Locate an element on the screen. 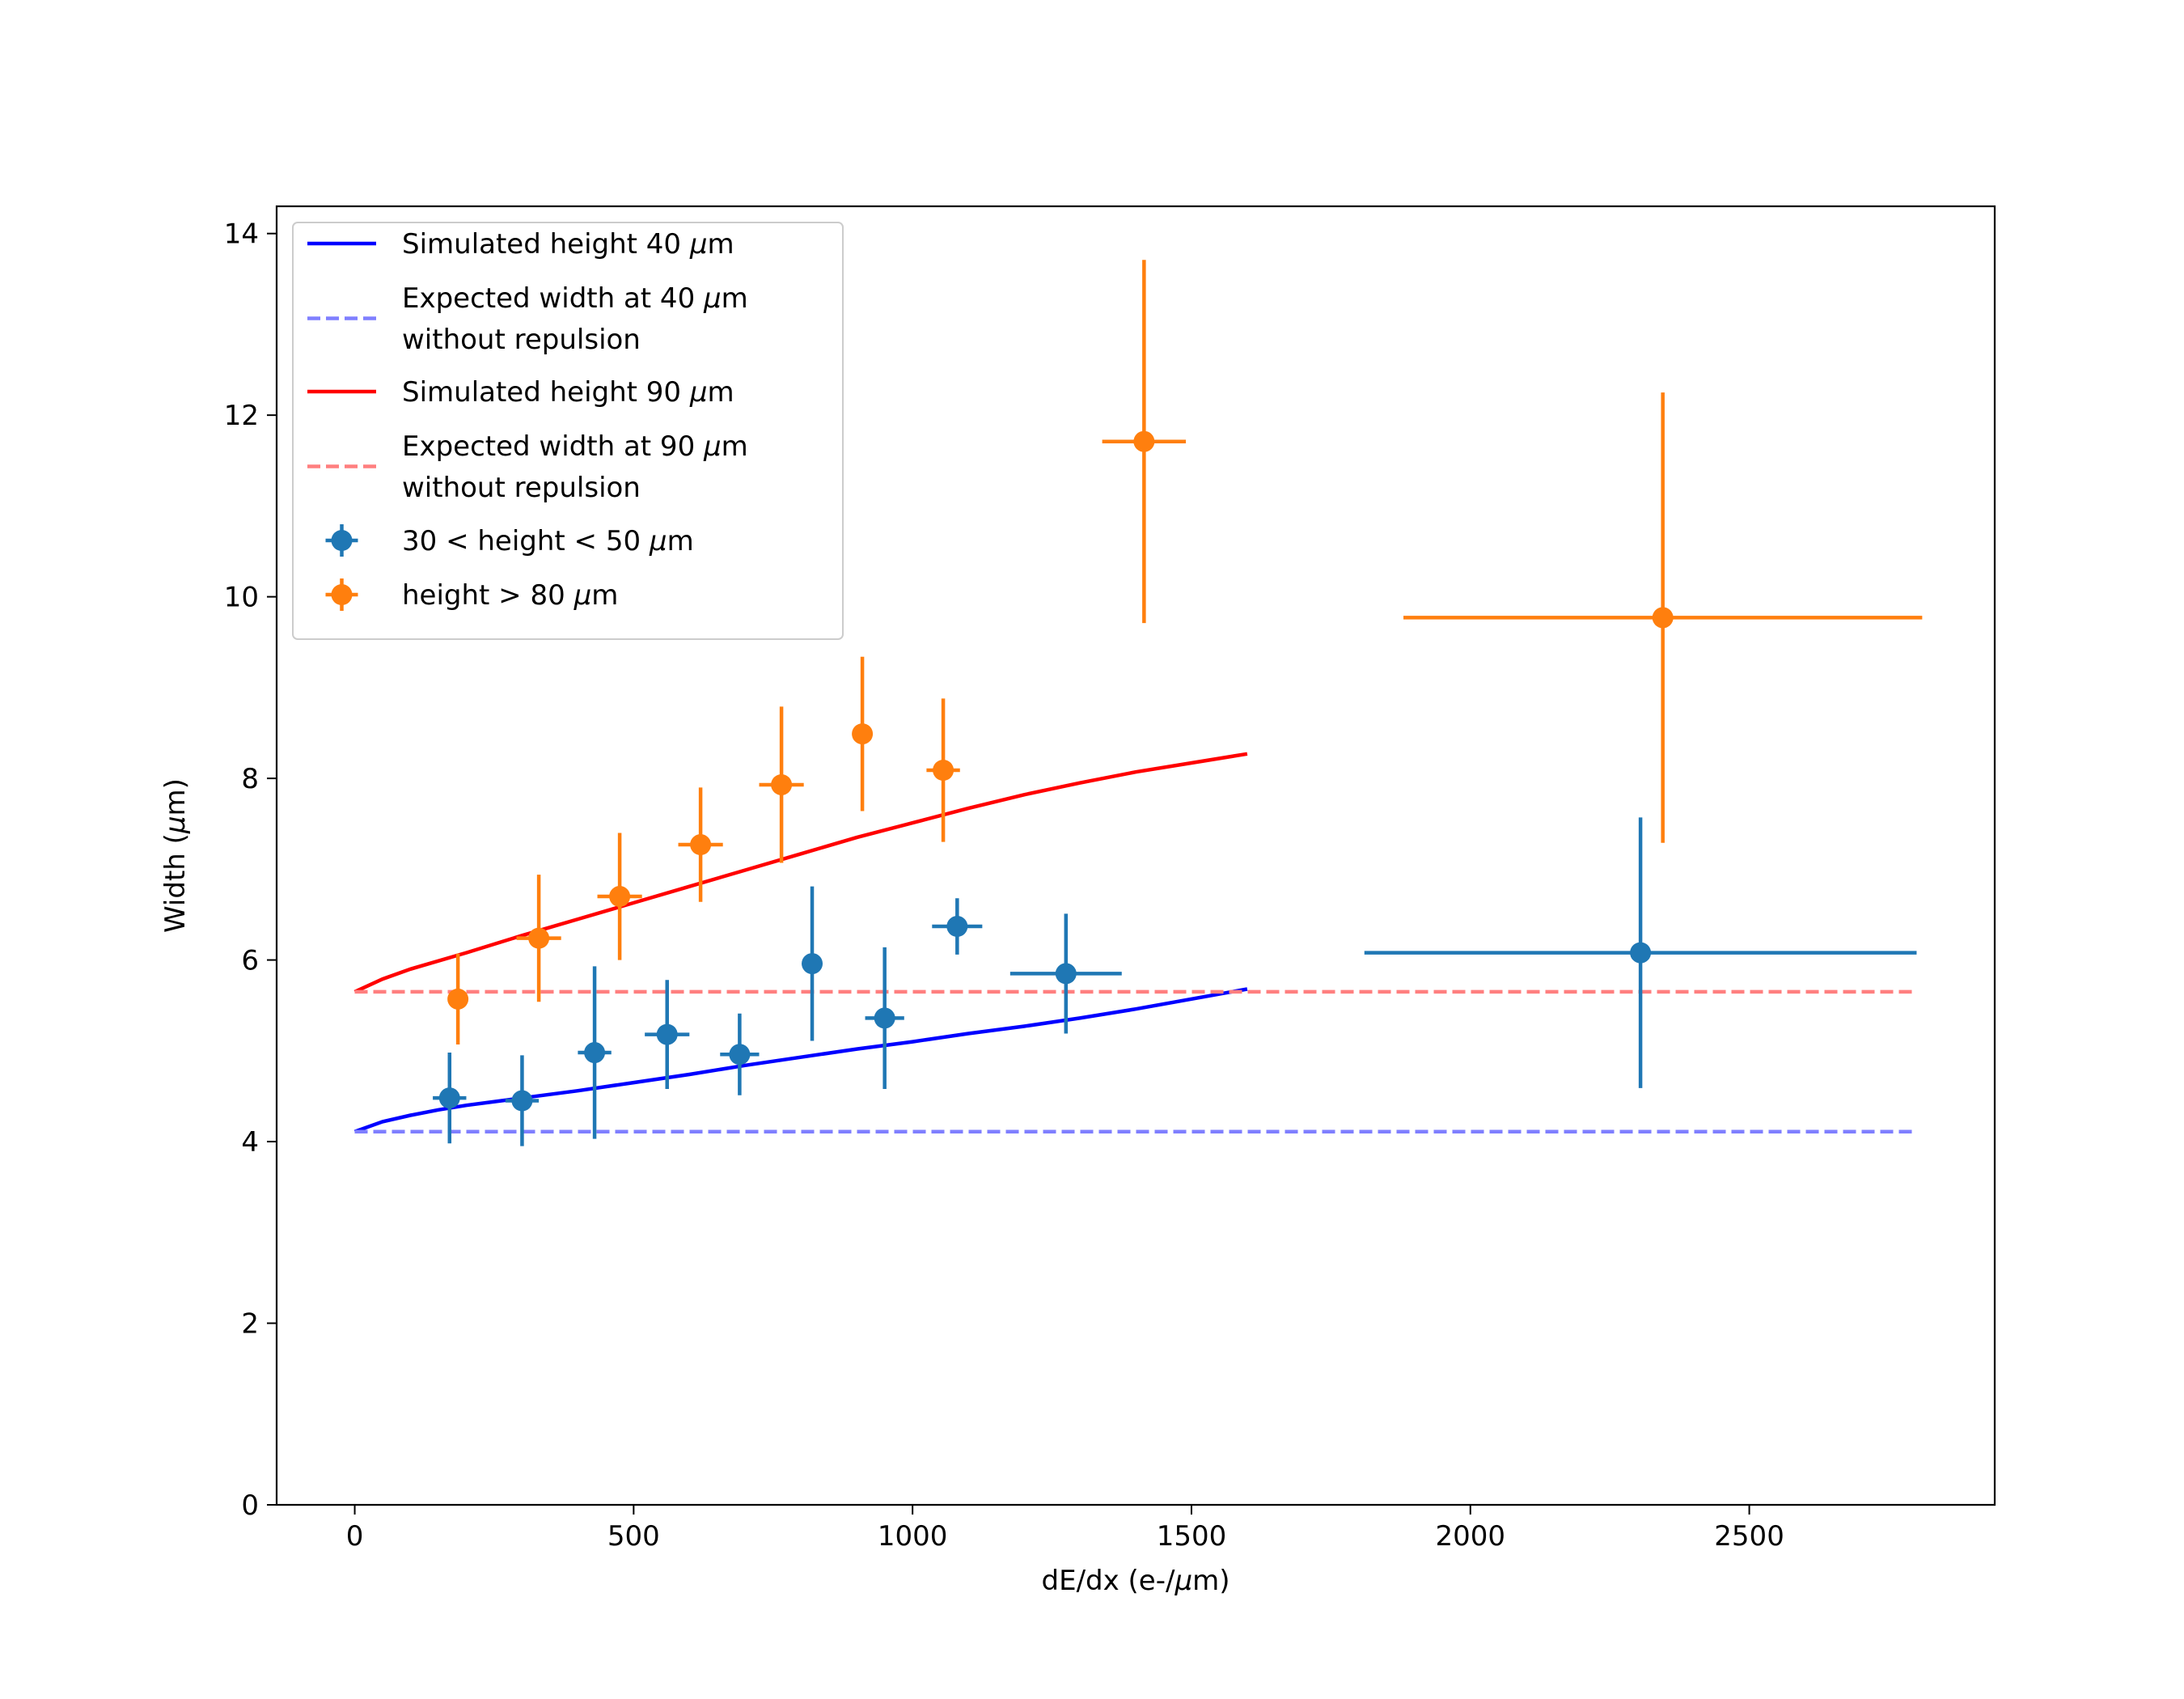 The width and height of the screenshot is (2184, 1699). legend-label-3: Expected width at 90 μm is located at coordinates (575, 446).